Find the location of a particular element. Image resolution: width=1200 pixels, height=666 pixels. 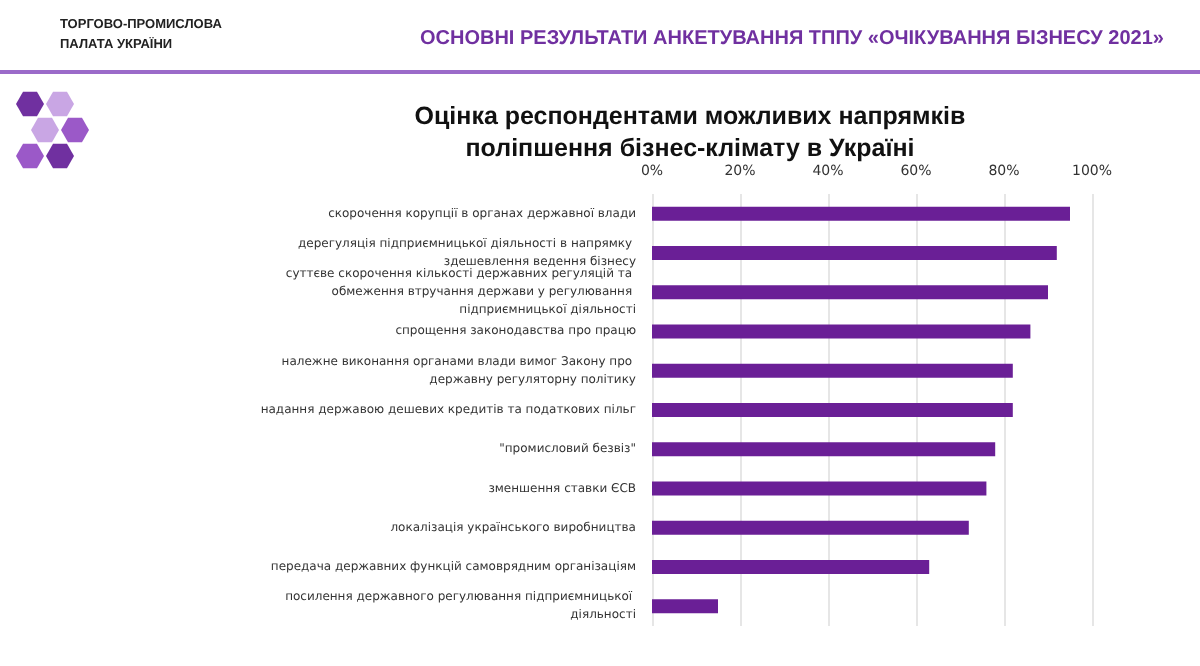

chart-title: Оцінка респондентами можливих напрямків поліпшення бізнес-клімату в Україні is located at coordinates (690, 132).